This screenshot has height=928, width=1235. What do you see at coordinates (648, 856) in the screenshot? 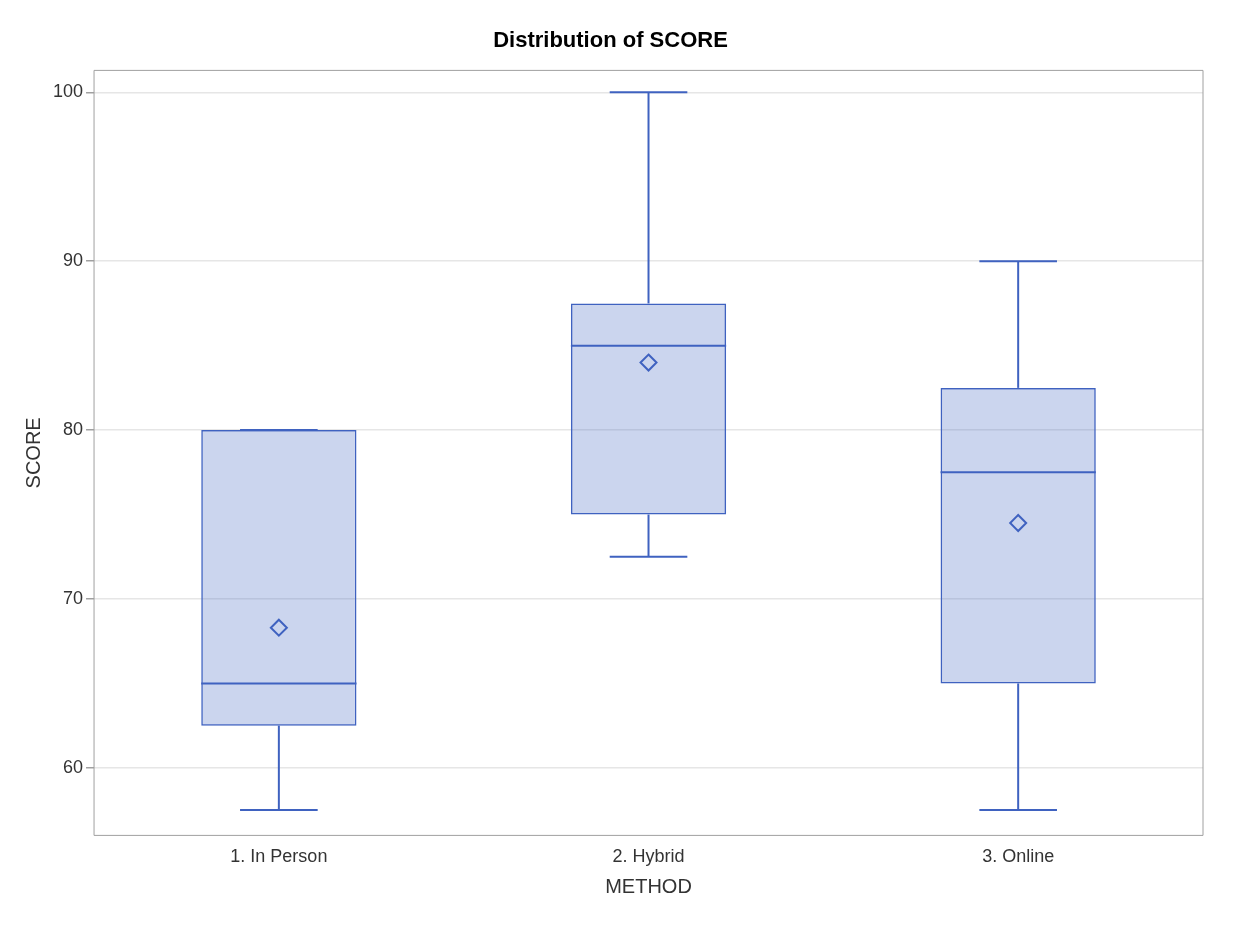
I see `x-tick-label: 2. Hybrid` at bounding box center [648, 856].